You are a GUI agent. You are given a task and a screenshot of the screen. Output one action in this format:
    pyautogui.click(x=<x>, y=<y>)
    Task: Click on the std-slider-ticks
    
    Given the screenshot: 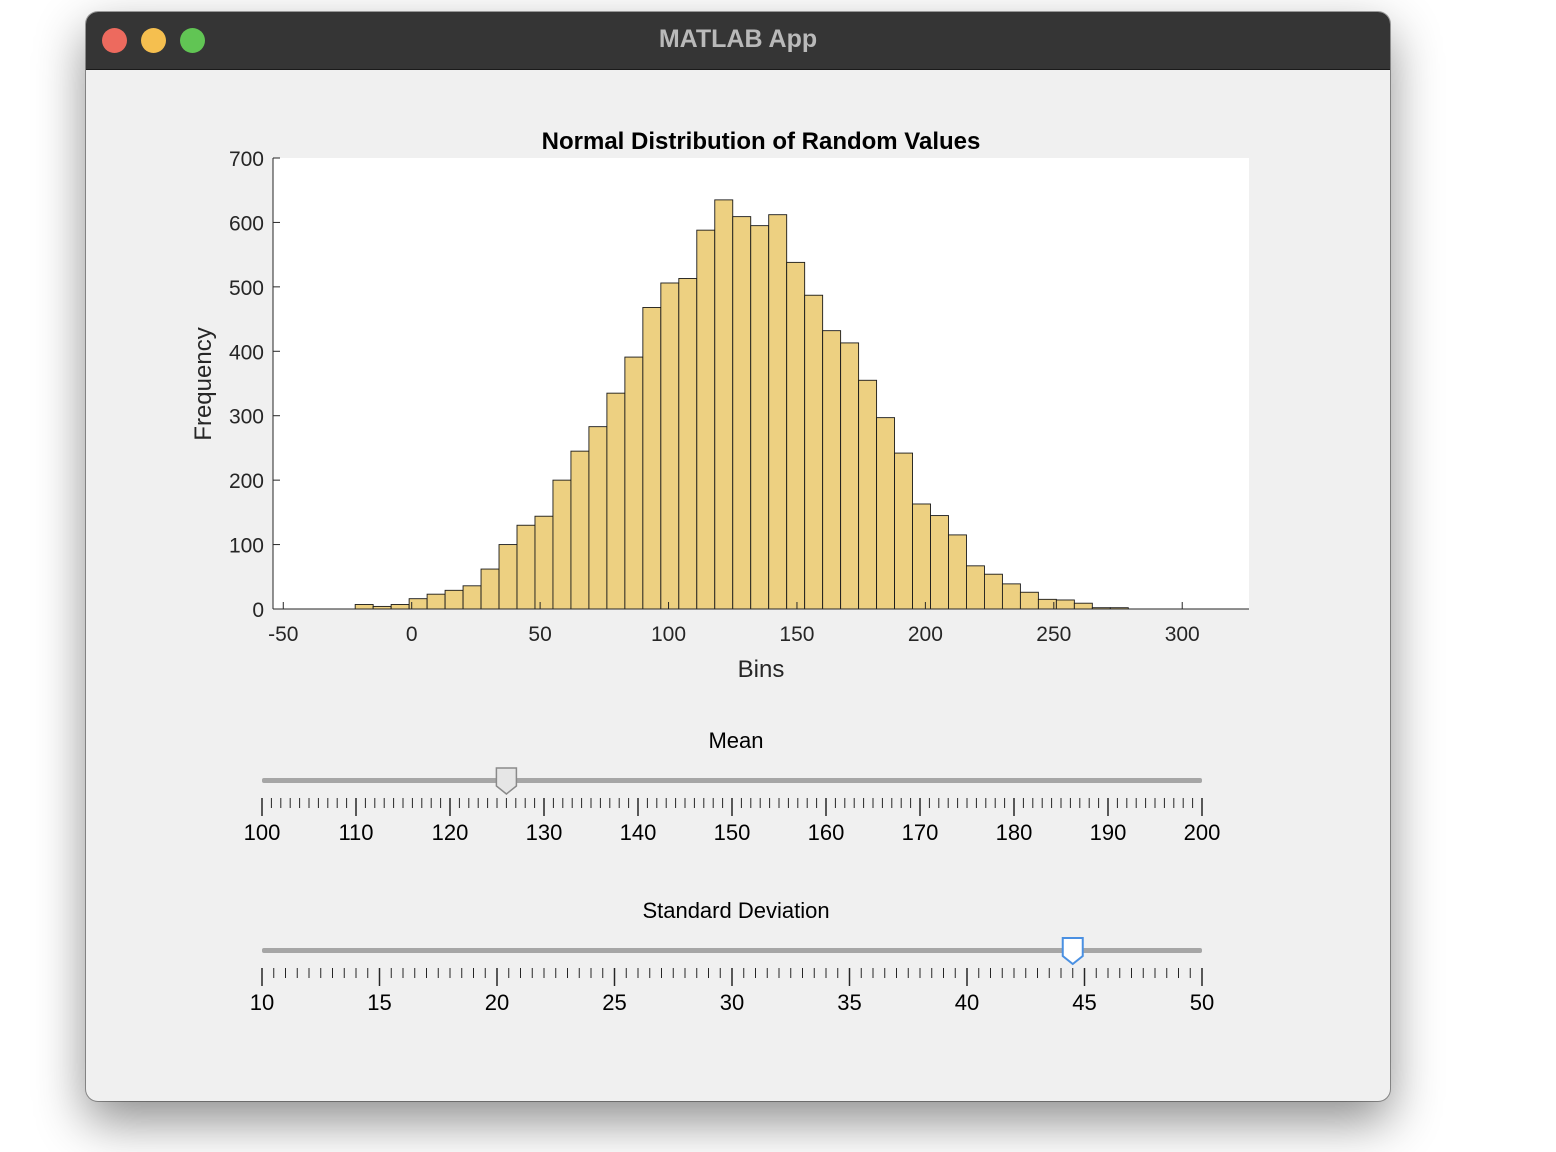 What is the action you would take?
    pyautogui.click(x=732, y=977)
    